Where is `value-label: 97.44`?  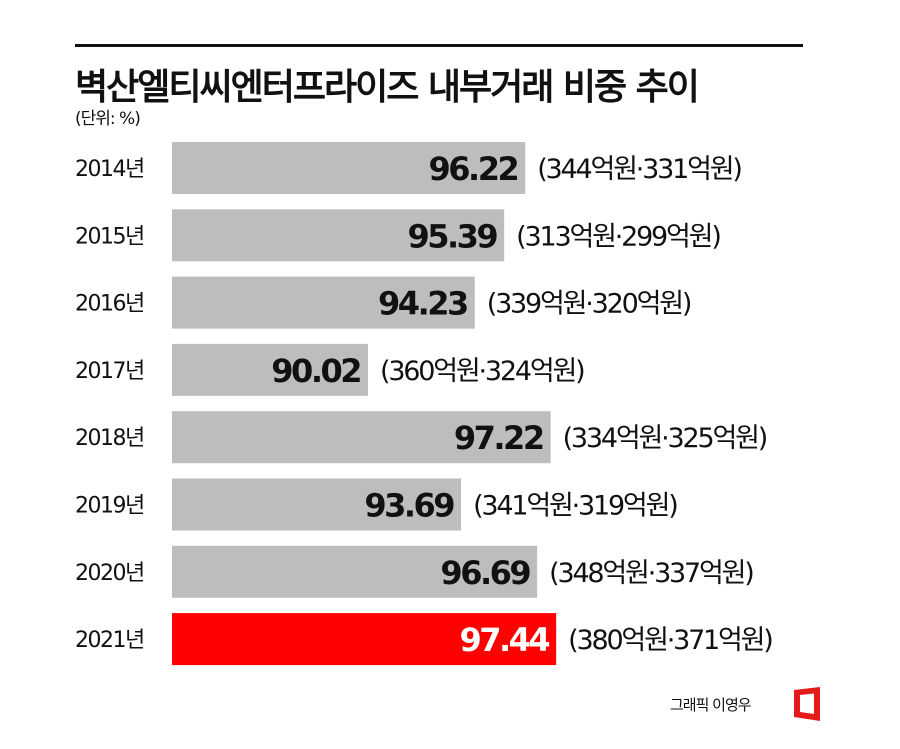
value-label: 97.44 is located at coordinates (504, 640).